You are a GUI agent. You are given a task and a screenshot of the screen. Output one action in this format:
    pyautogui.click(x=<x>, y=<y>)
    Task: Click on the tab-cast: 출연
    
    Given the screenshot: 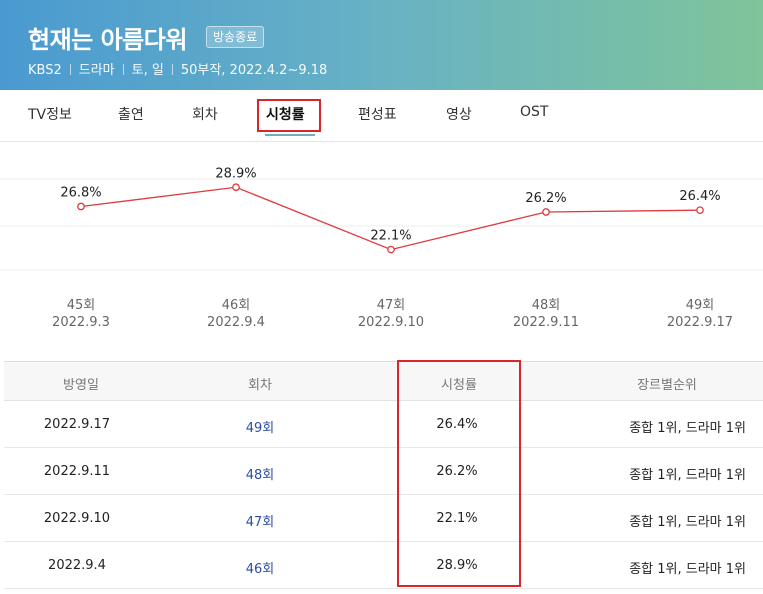 What is the action you would take?
    pyautogui.click(x=131, y=115)
    